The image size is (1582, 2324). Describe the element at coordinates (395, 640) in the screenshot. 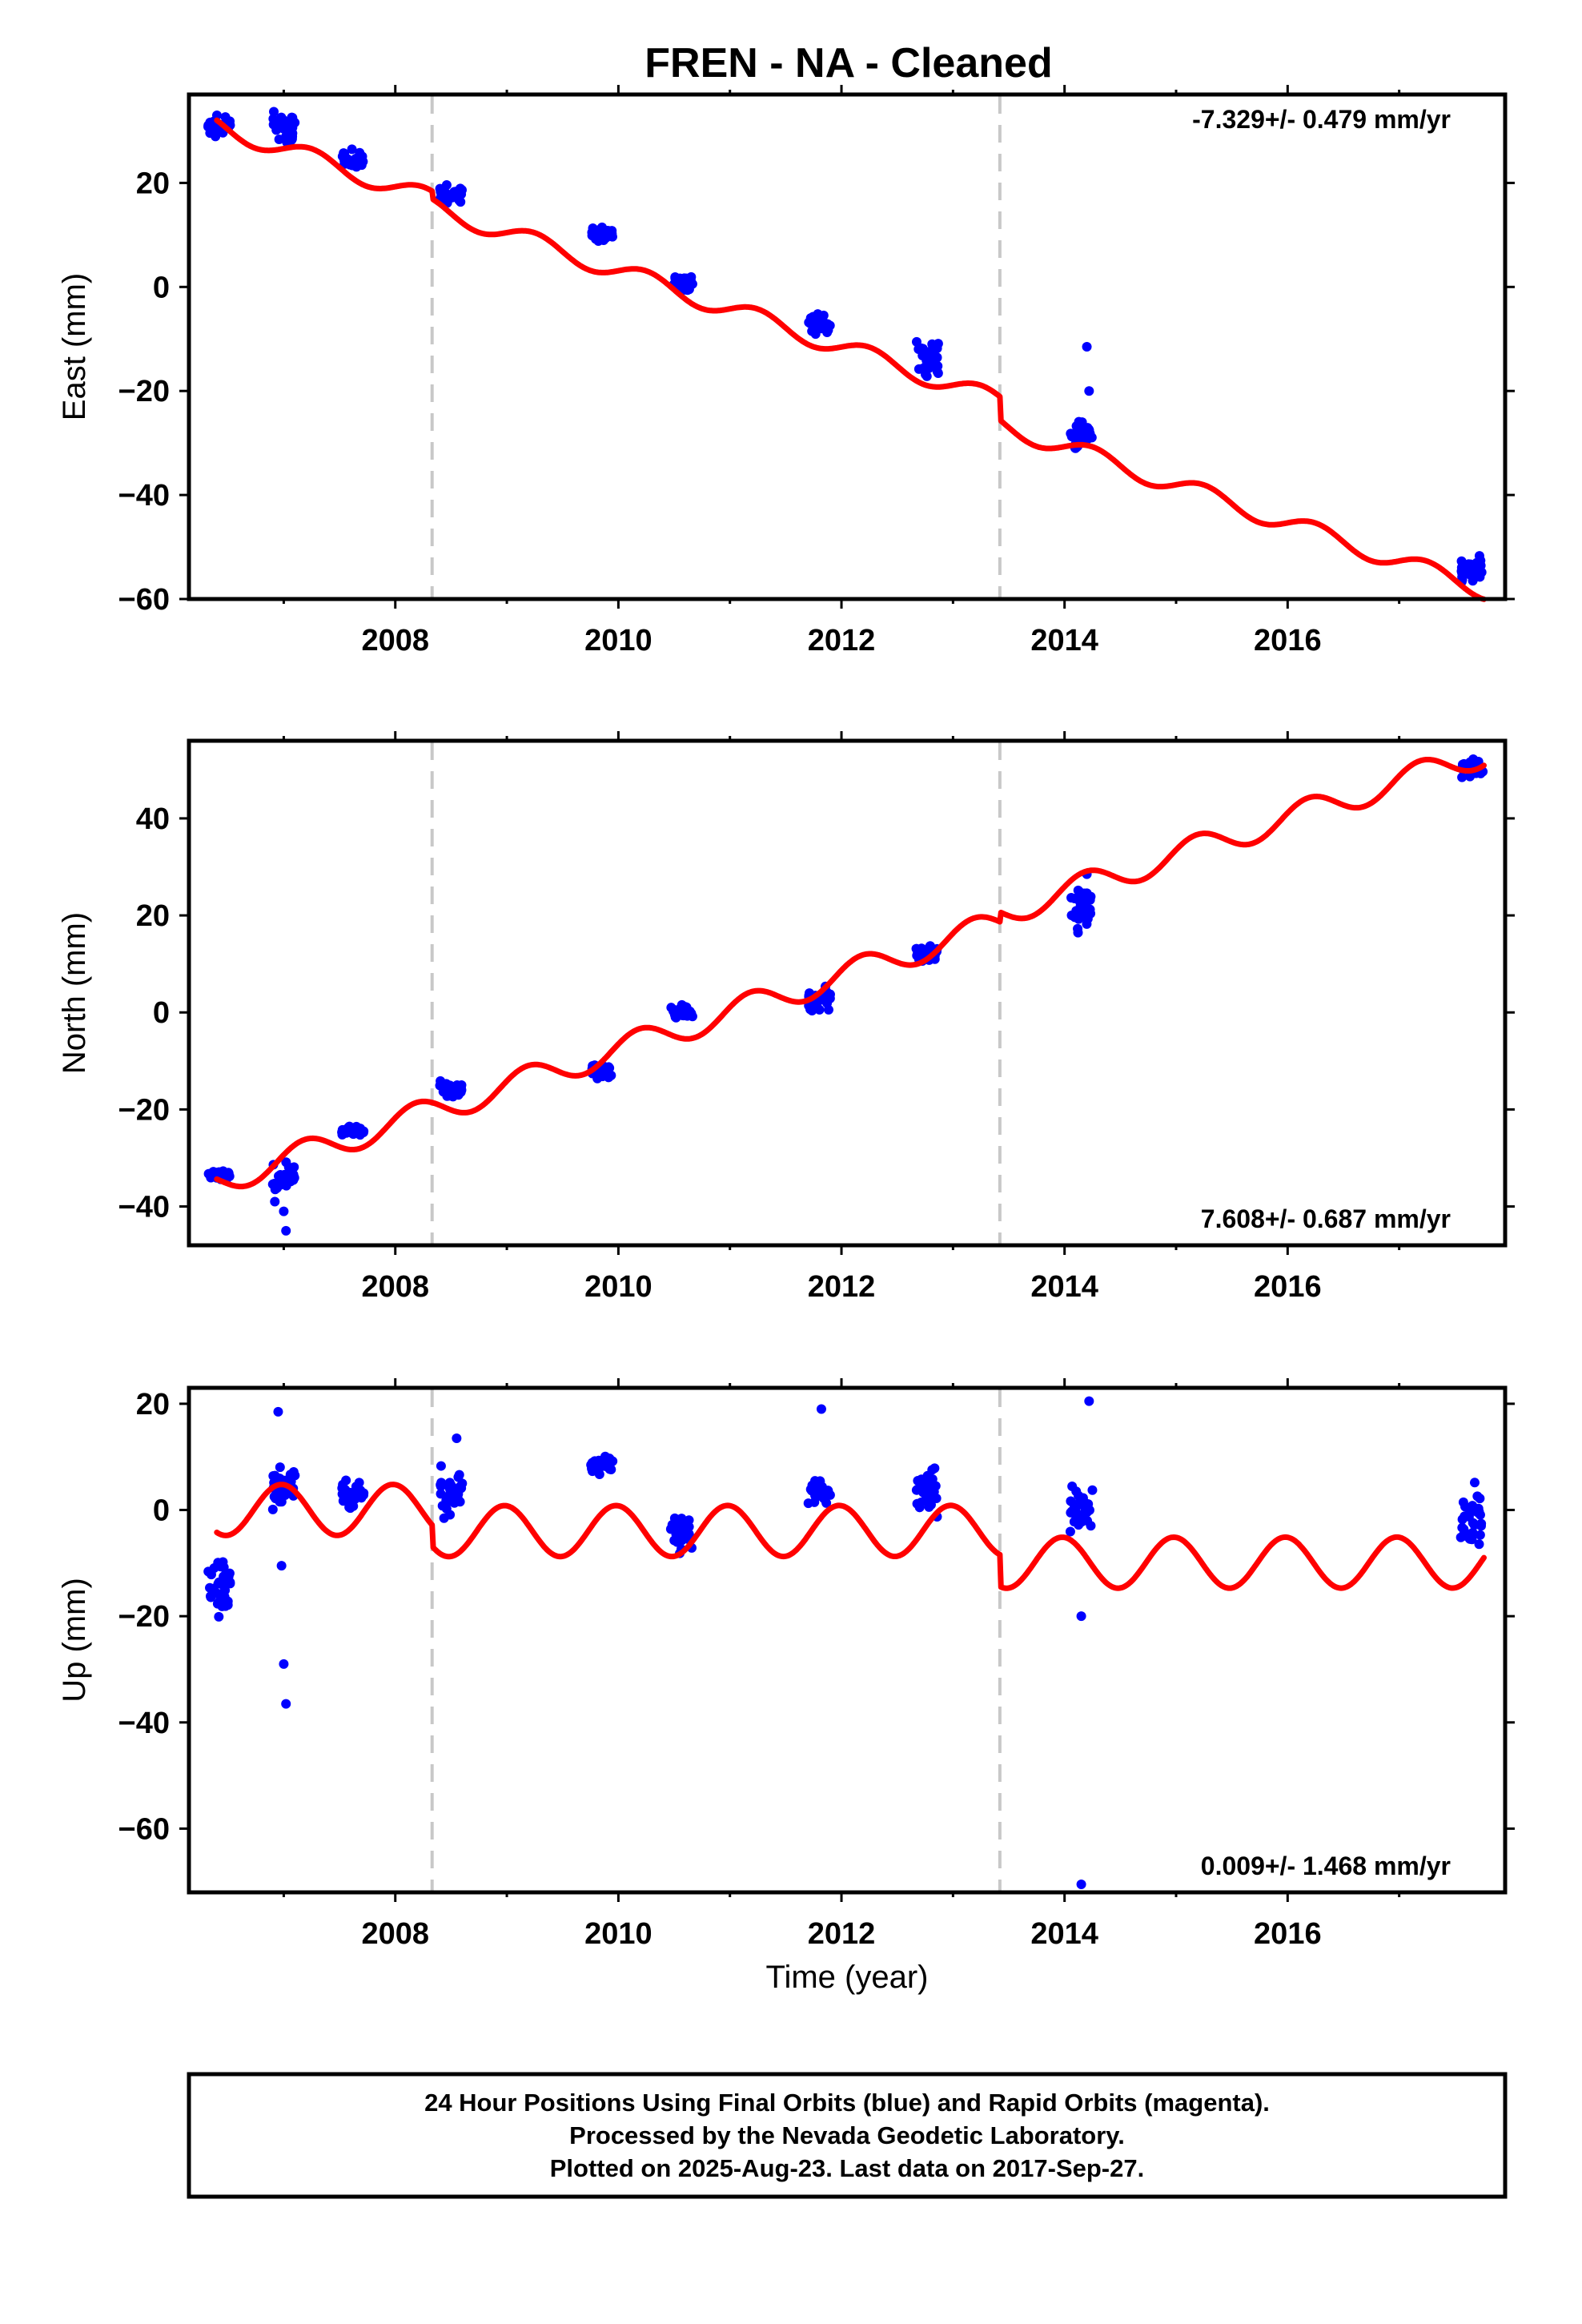

I see `east-xtick-label-2008: 2008` at that location.